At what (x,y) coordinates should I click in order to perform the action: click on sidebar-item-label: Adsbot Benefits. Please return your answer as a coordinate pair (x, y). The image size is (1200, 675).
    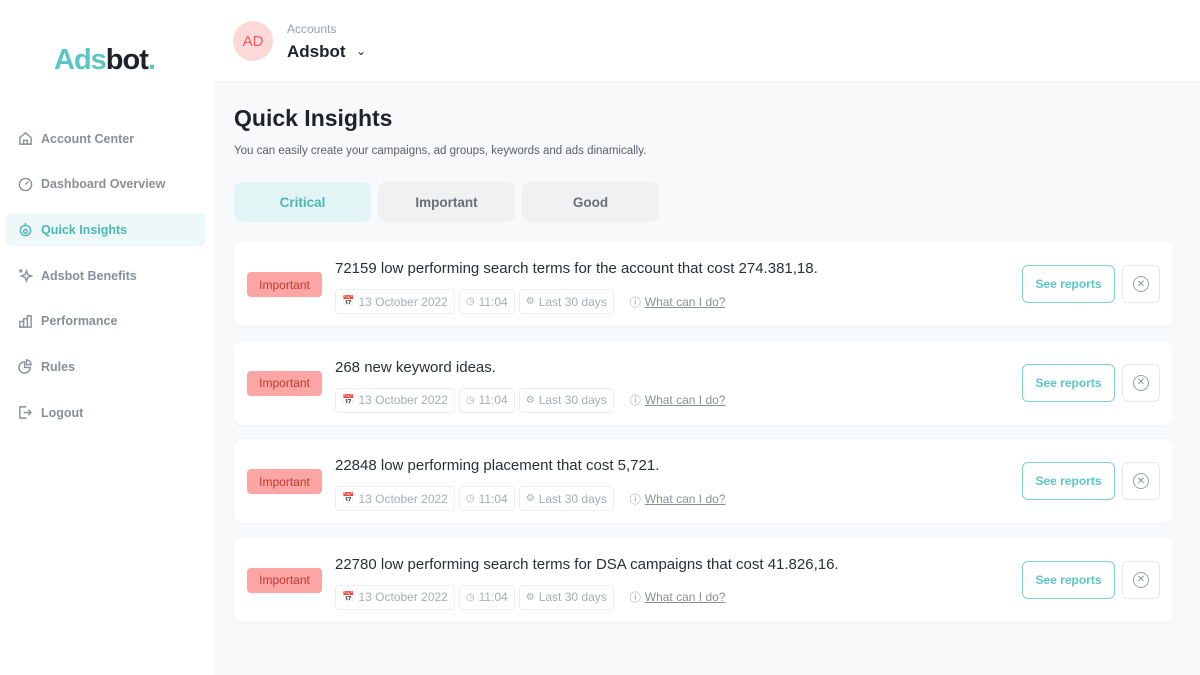
    Looking at the image, I should click on (89, 275).